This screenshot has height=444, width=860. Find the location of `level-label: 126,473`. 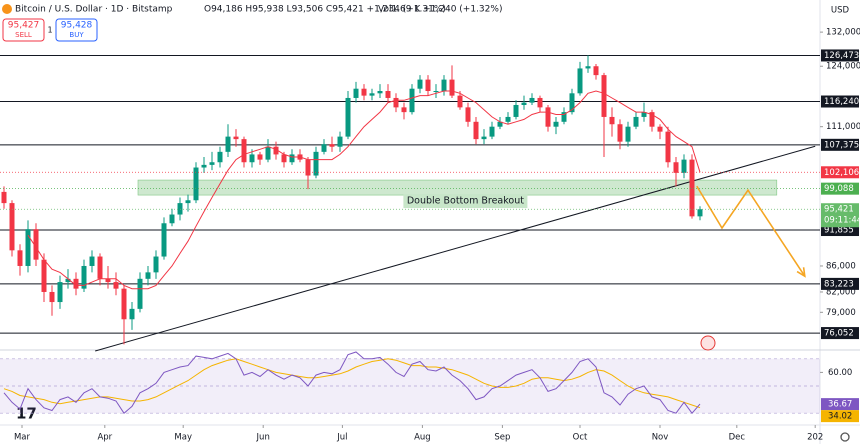

level-label: 126,473 is located at coordinates (841, 56).